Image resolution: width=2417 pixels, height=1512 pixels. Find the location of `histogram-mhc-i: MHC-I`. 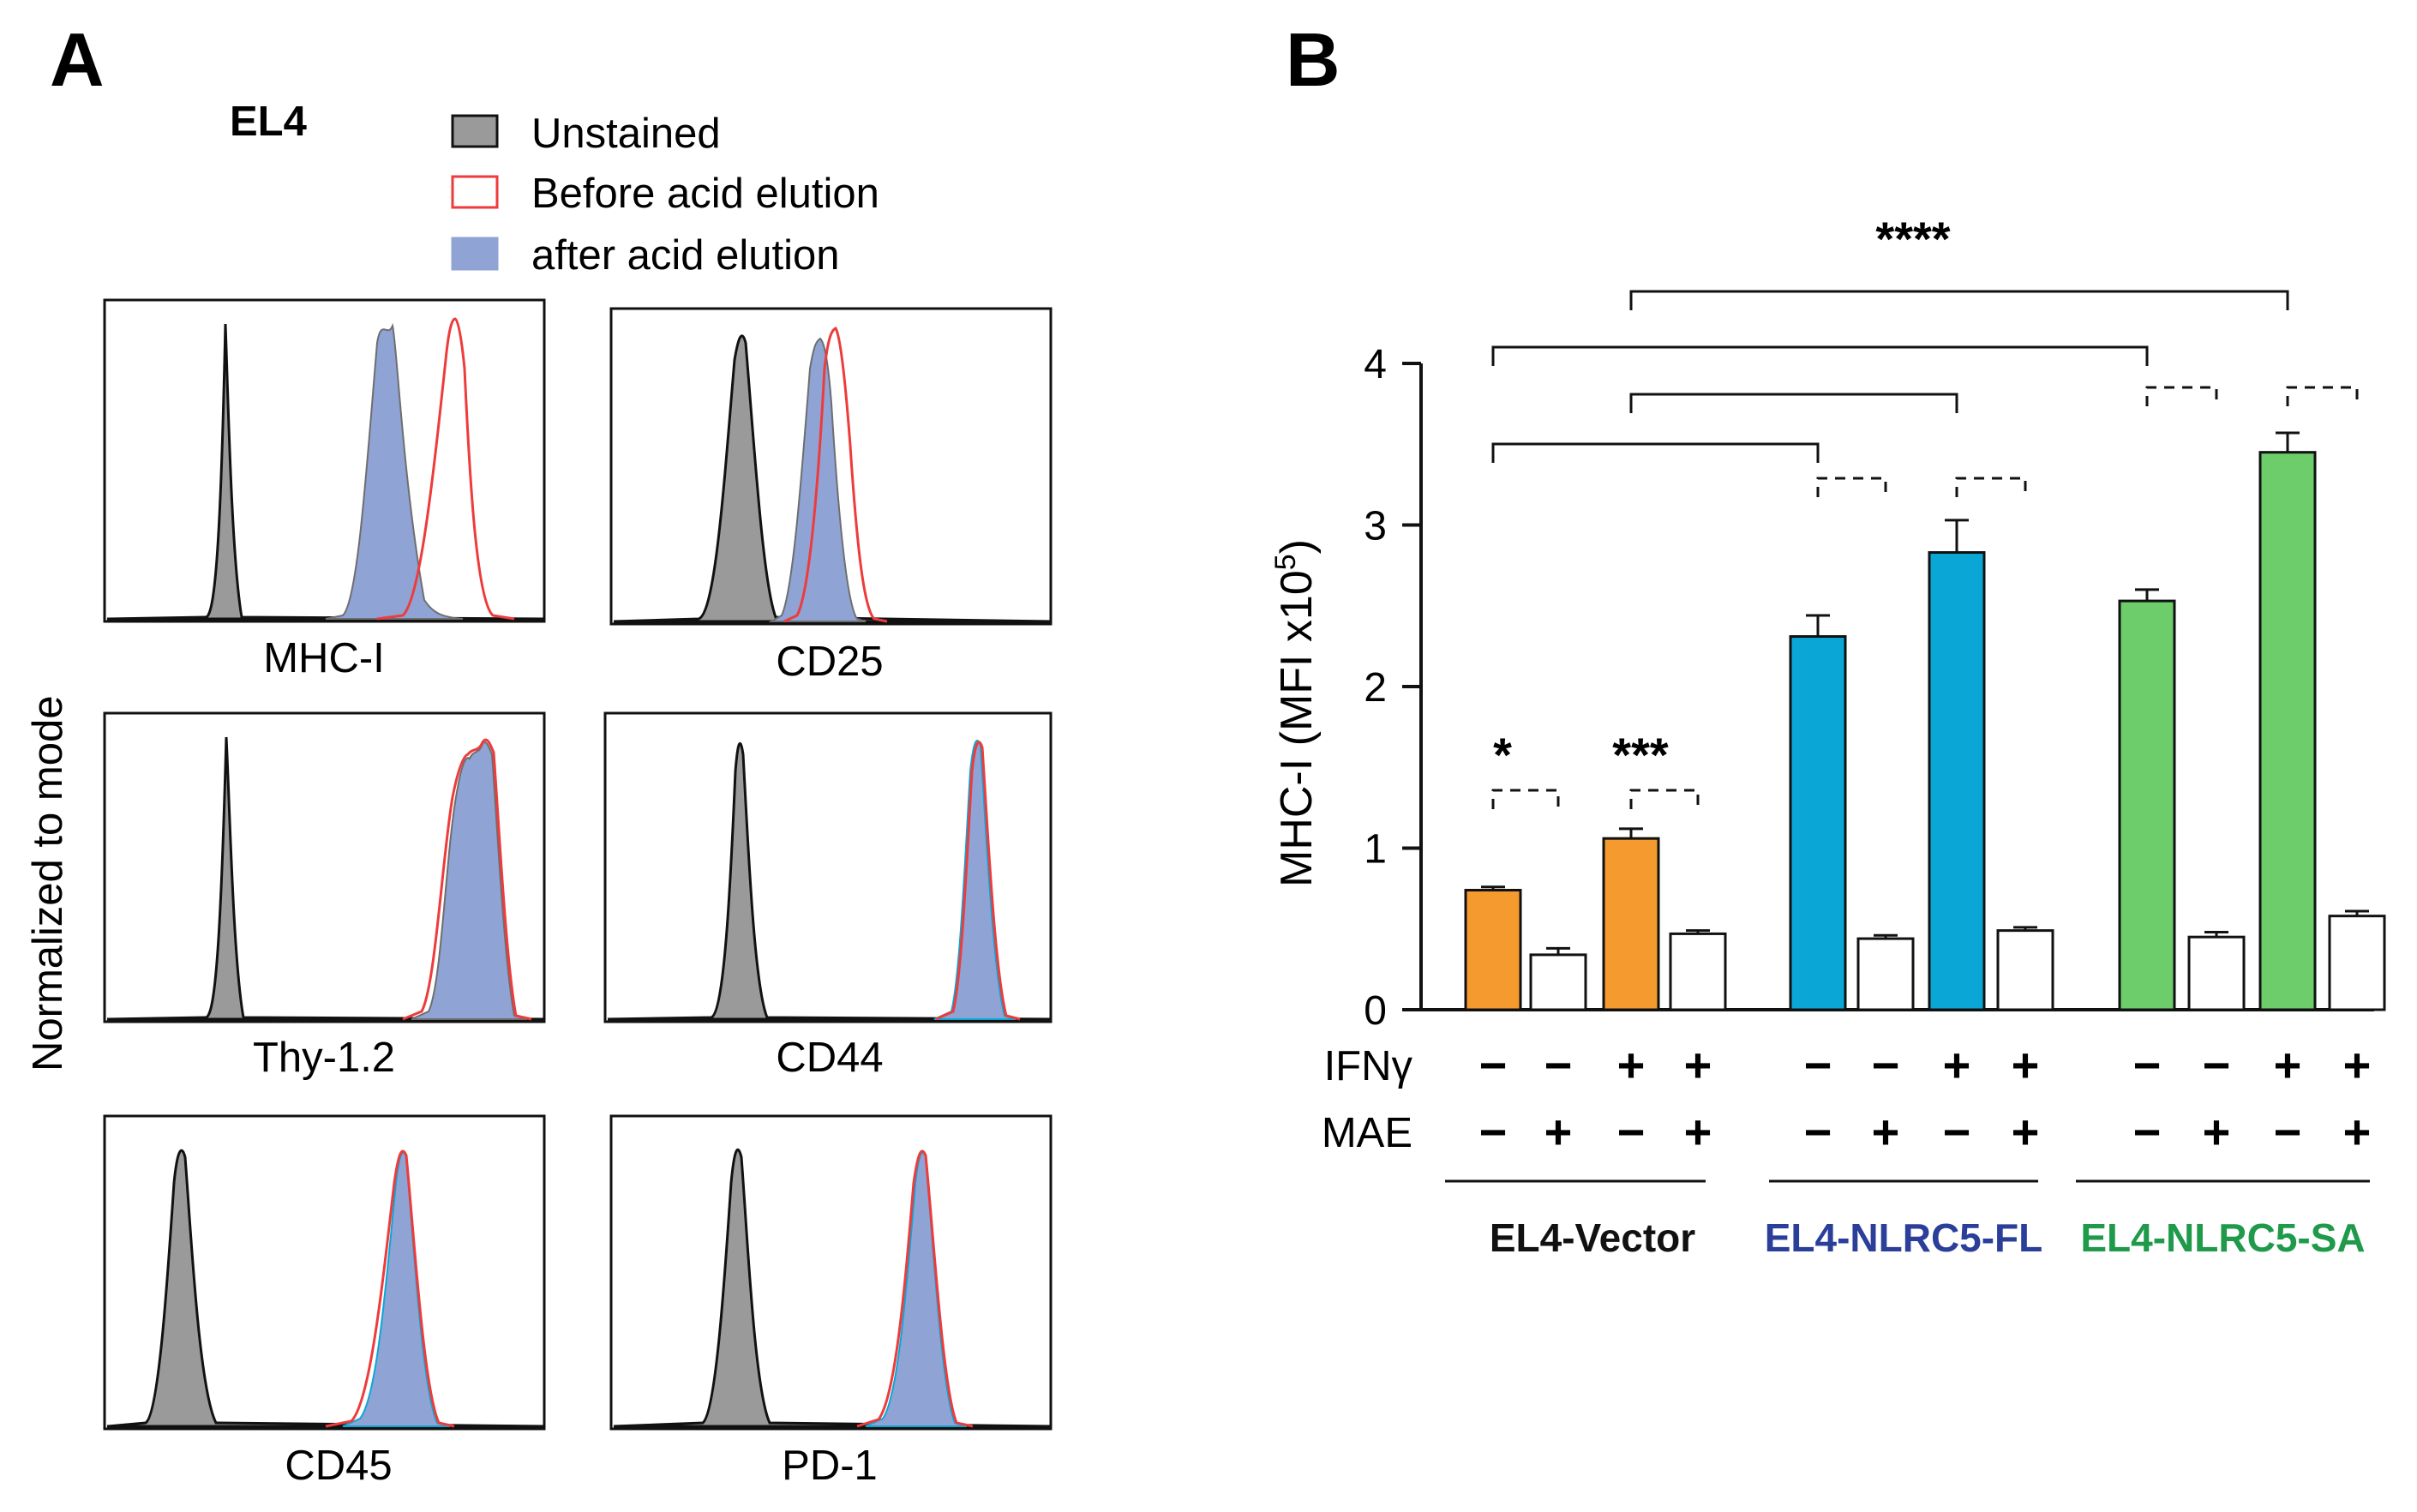

histogram-mhc-i: MHC-I is located at coordinates (324, 489).